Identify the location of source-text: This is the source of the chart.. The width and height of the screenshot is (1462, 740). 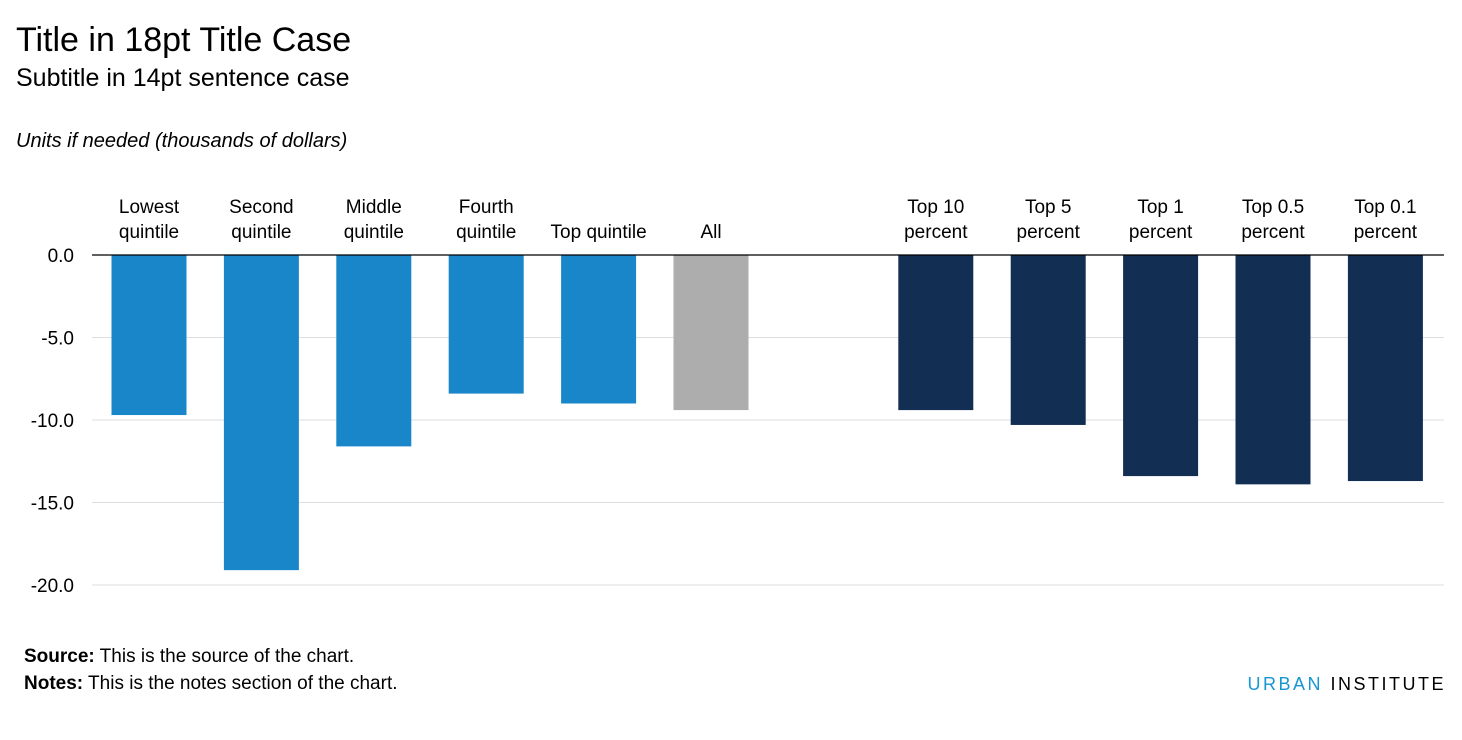
(224, 656).